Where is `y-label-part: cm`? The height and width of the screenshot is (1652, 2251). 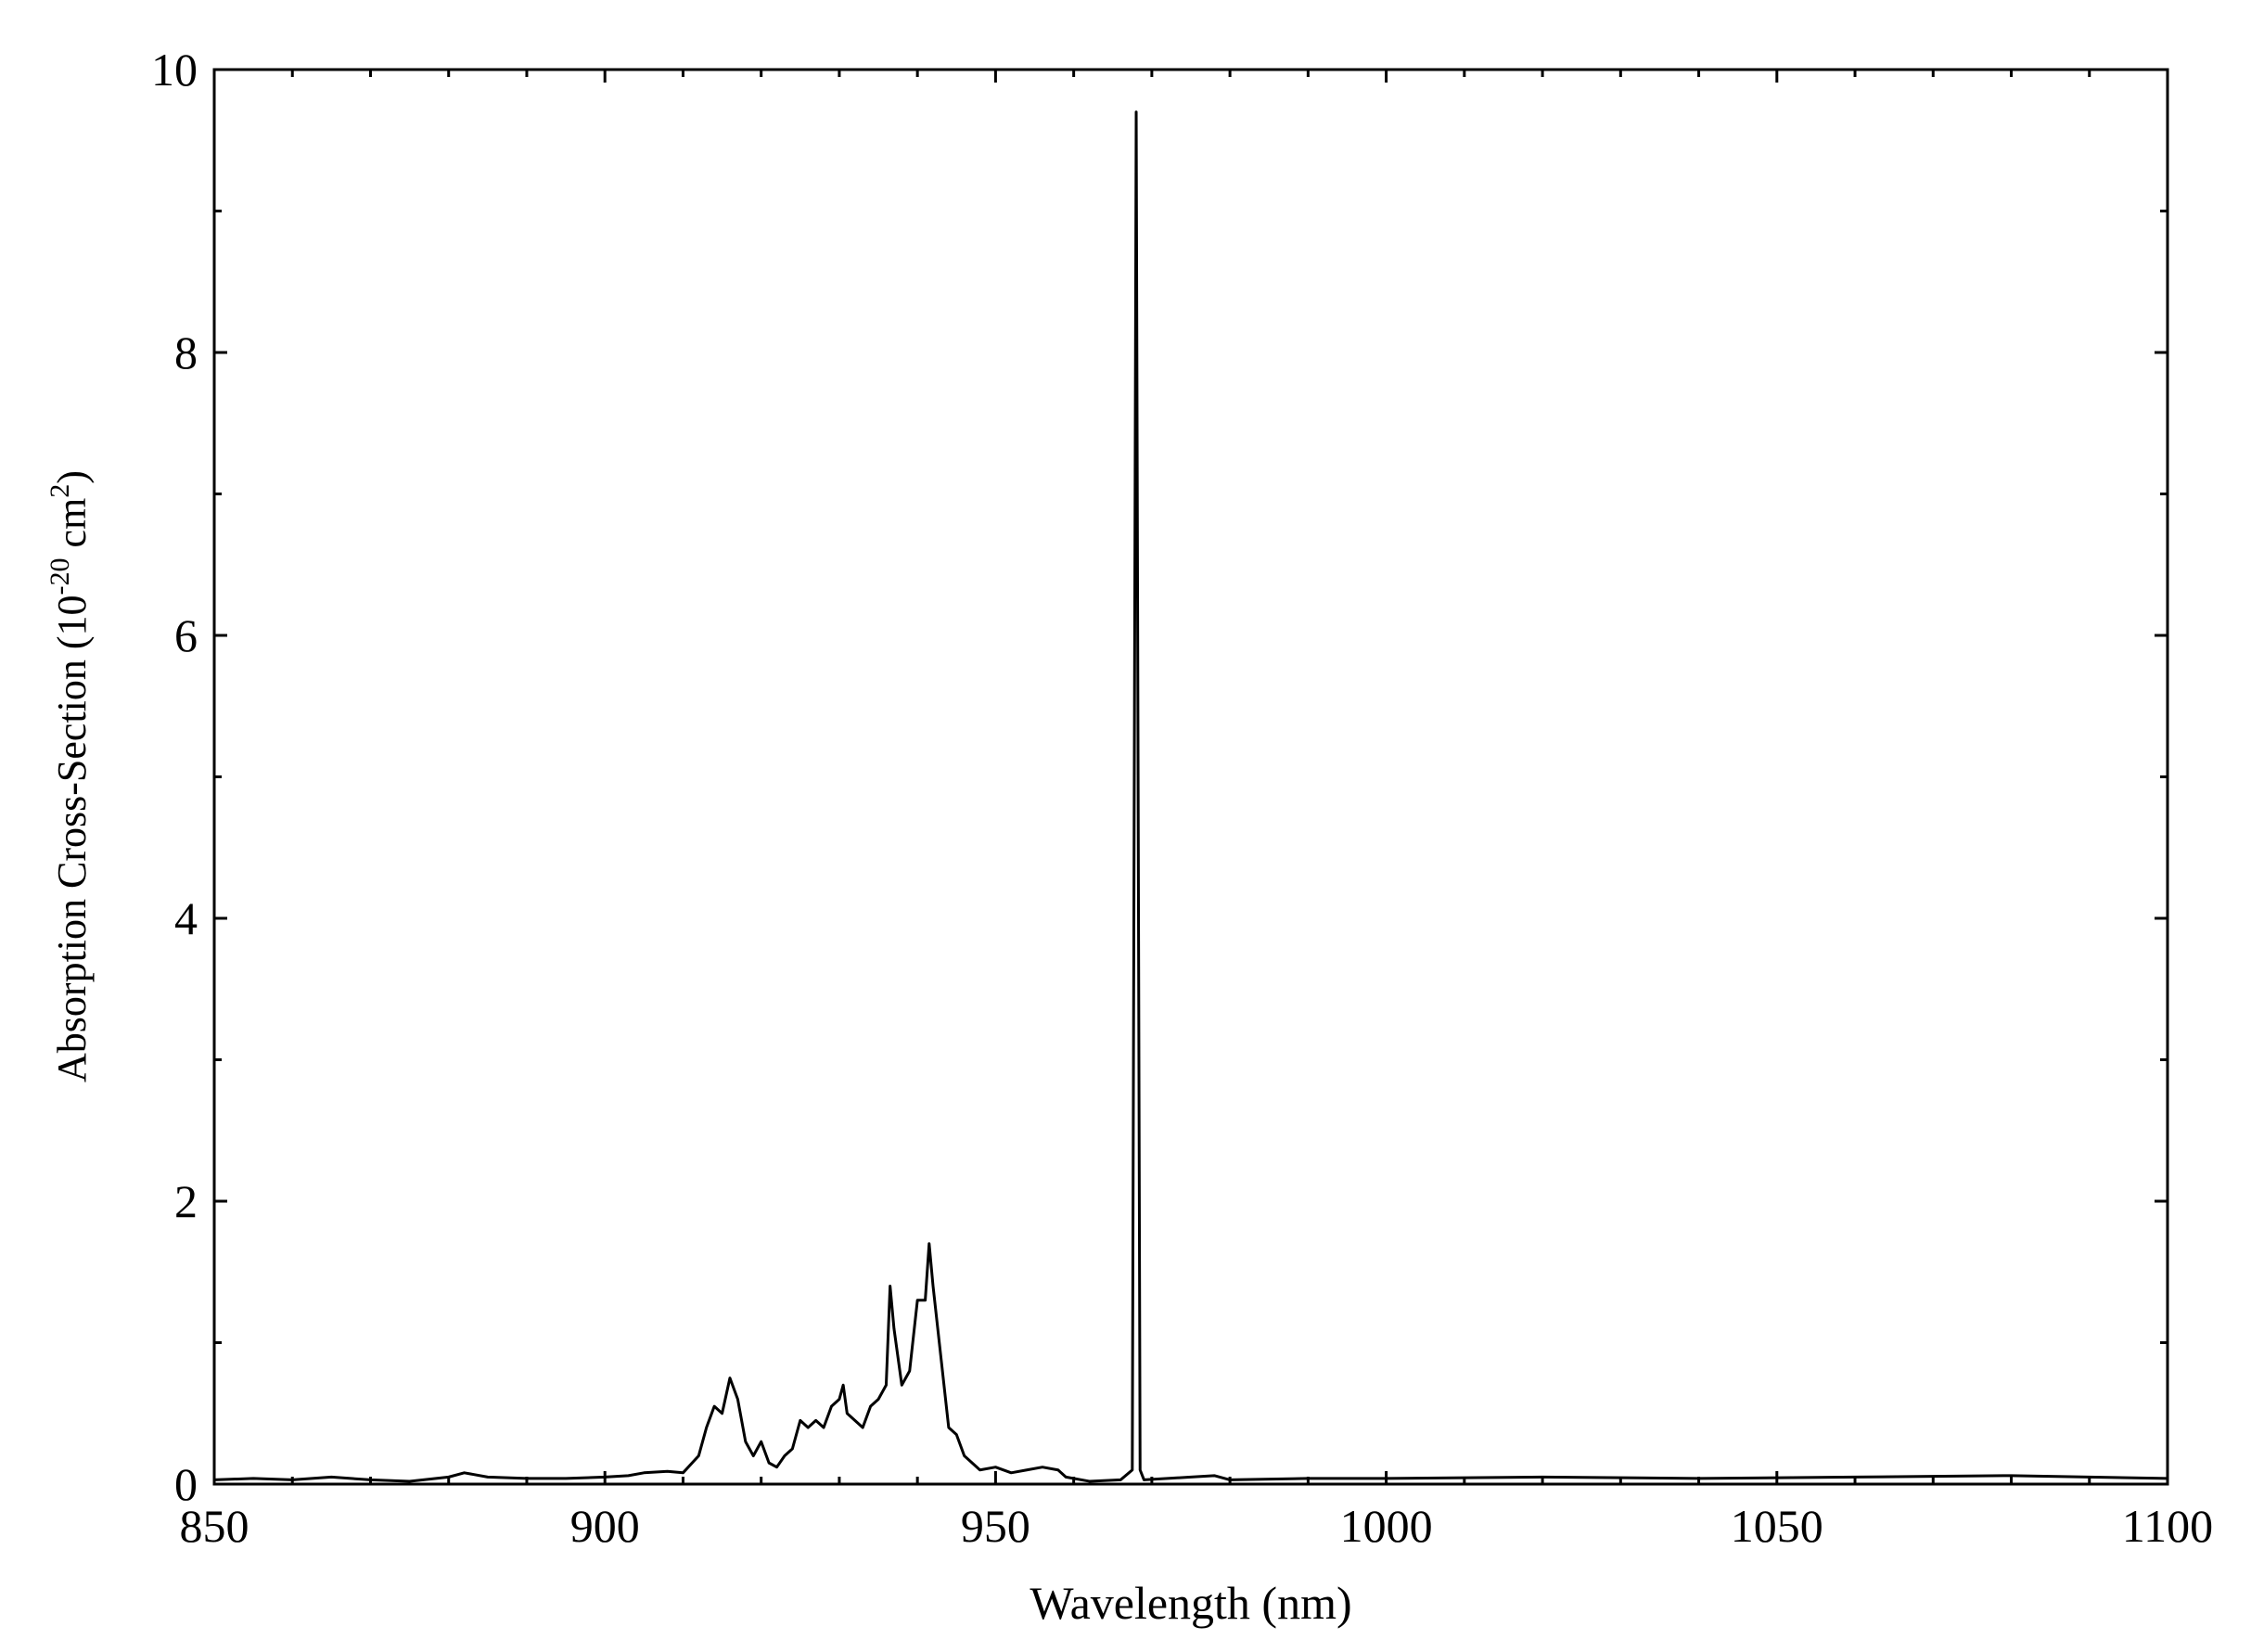 y-label-part: cm is located at coordinates (72, 528).